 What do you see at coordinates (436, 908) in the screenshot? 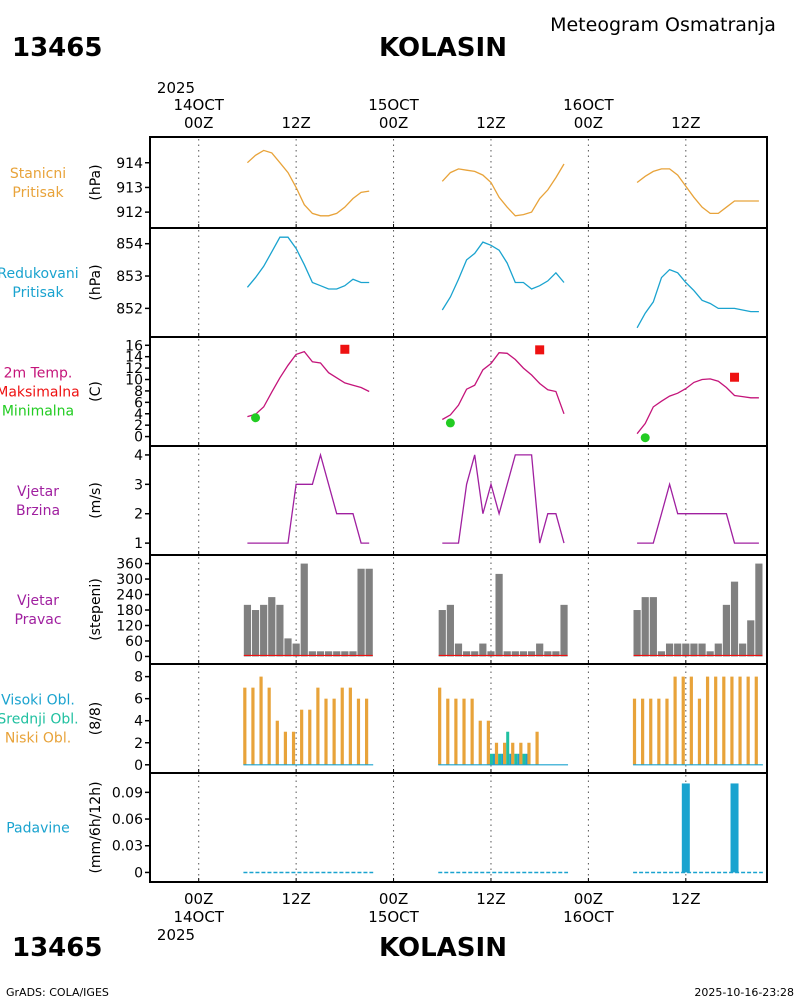
I see `bottom-time-axis: 00Z 12Z 00Z 12Z 00Z 12Z 14OCT 15OCT 16OCT` at bounding box center [436, 908].